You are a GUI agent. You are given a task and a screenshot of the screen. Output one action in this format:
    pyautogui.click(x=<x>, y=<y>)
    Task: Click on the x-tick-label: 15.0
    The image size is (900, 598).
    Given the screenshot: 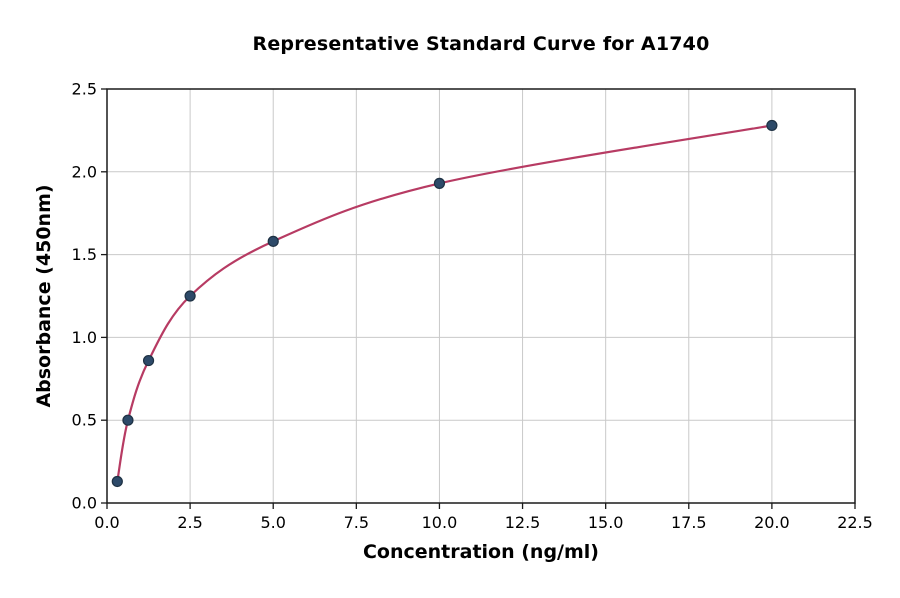 What is the action you would take?
    pyautogui.click(x=606, y=522)
    